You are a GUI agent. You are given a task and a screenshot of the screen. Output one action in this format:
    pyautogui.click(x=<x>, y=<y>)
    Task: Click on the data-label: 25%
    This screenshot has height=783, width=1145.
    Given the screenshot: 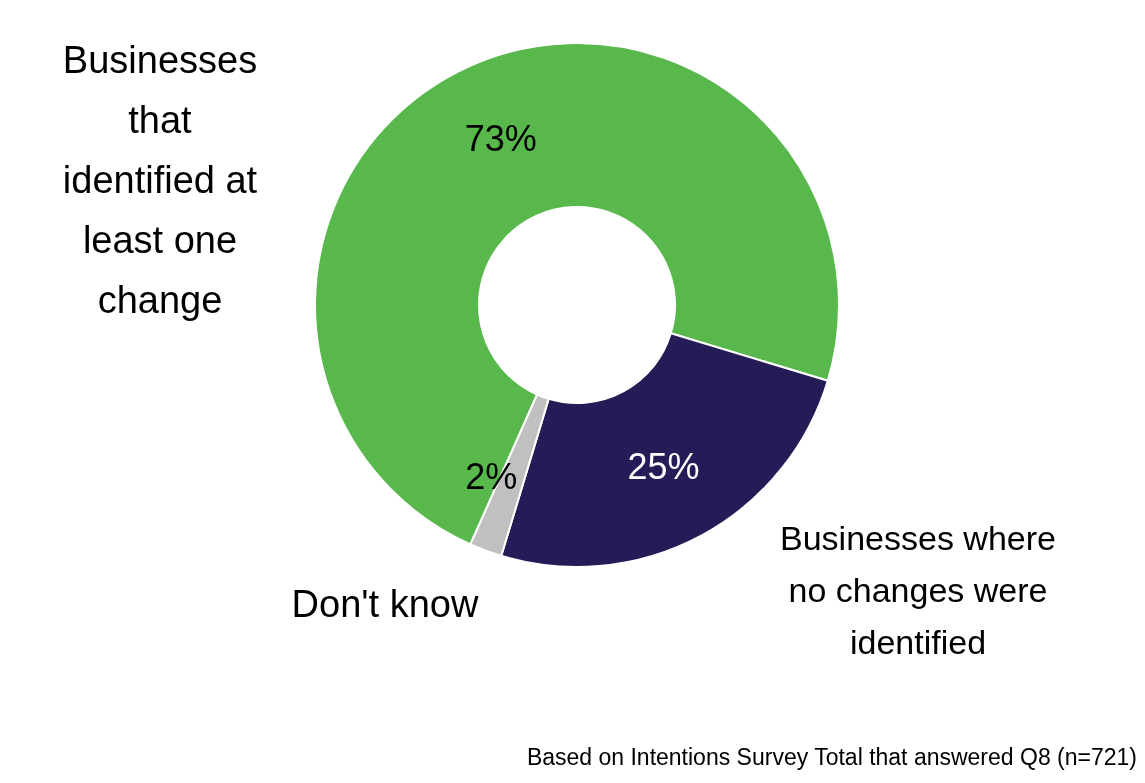 What is the action you would take?
    pyautogui.click(x=663, y=466)
    